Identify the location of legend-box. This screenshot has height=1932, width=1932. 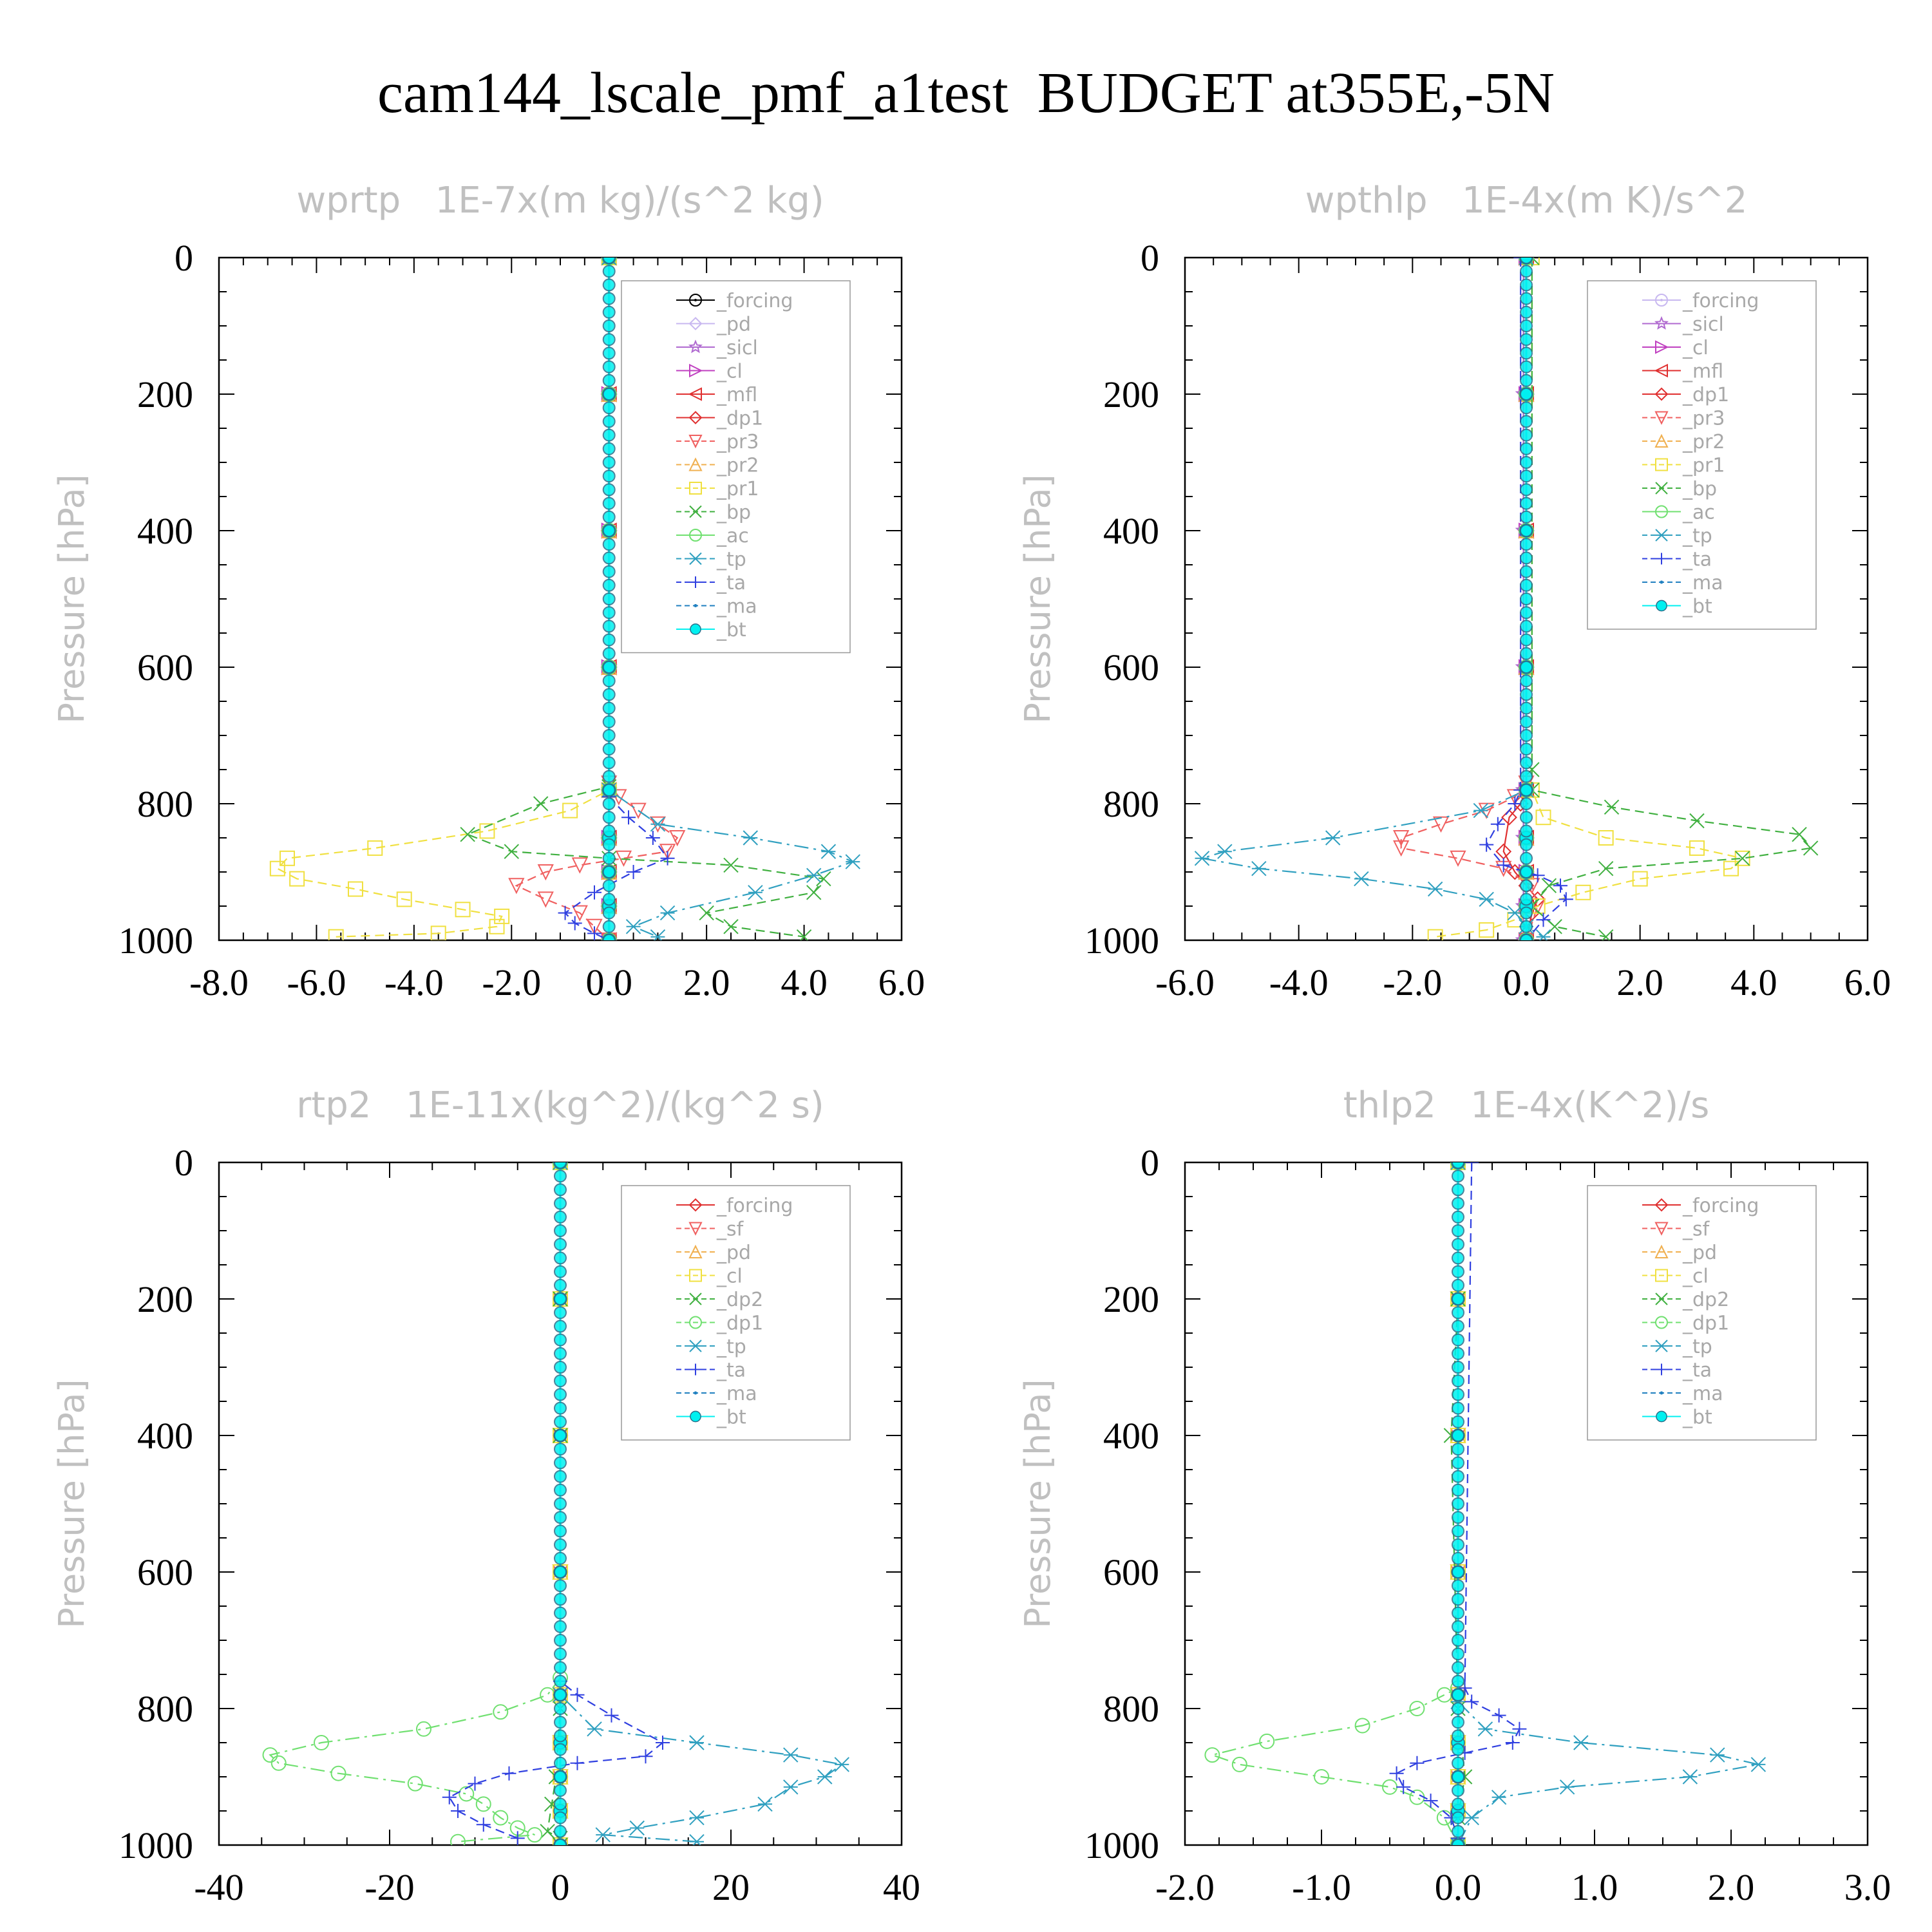
(736, 467).